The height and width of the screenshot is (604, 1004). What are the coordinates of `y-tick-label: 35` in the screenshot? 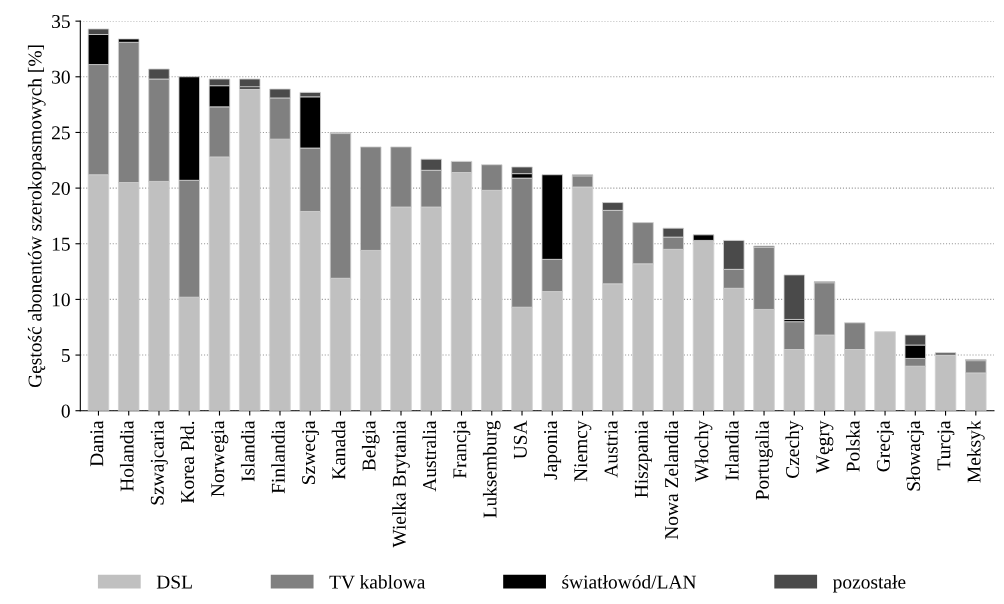 It's located at (61, 22).